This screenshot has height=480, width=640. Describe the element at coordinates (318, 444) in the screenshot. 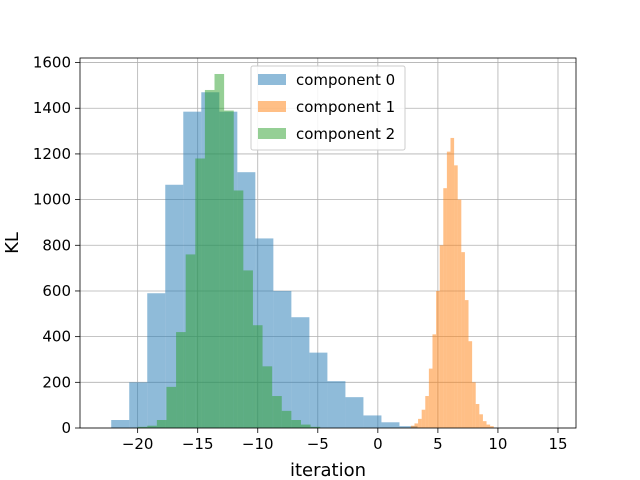

I see `x-tick-label: −5` at that location.